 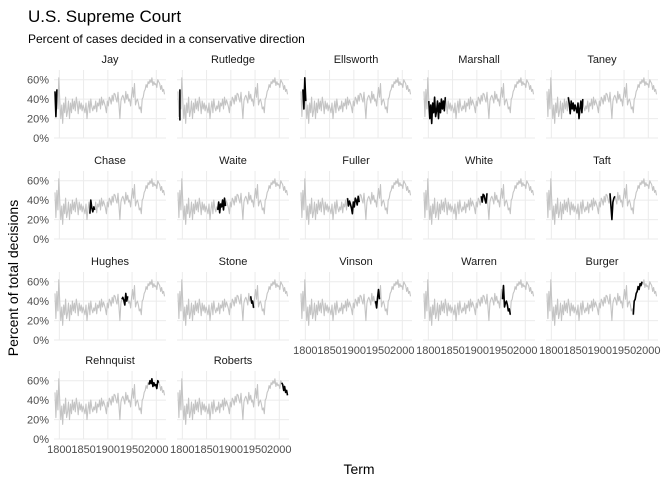 I want to click on series-line-chase, so click(x=92, y=206).